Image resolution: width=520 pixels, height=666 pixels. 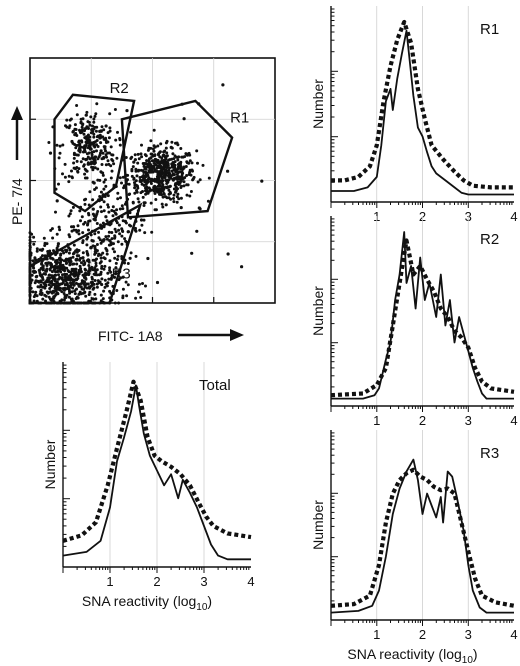 I want to click on histogram-panel-r2: 1 2 3 4 Number R2, so click(x=414, y=322).